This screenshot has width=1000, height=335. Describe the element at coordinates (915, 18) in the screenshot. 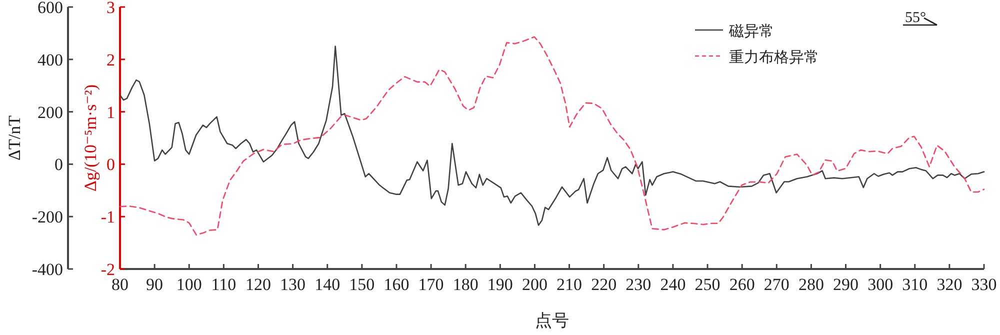

I see `annotation: 55°` at that location.